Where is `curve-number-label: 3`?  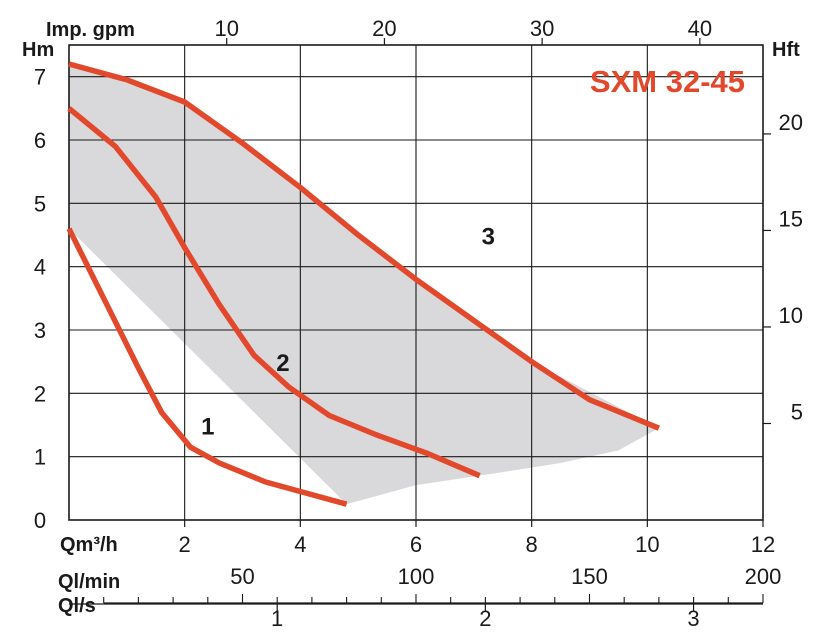 curve-number-label: 3 is located at coordinates (488, 237).